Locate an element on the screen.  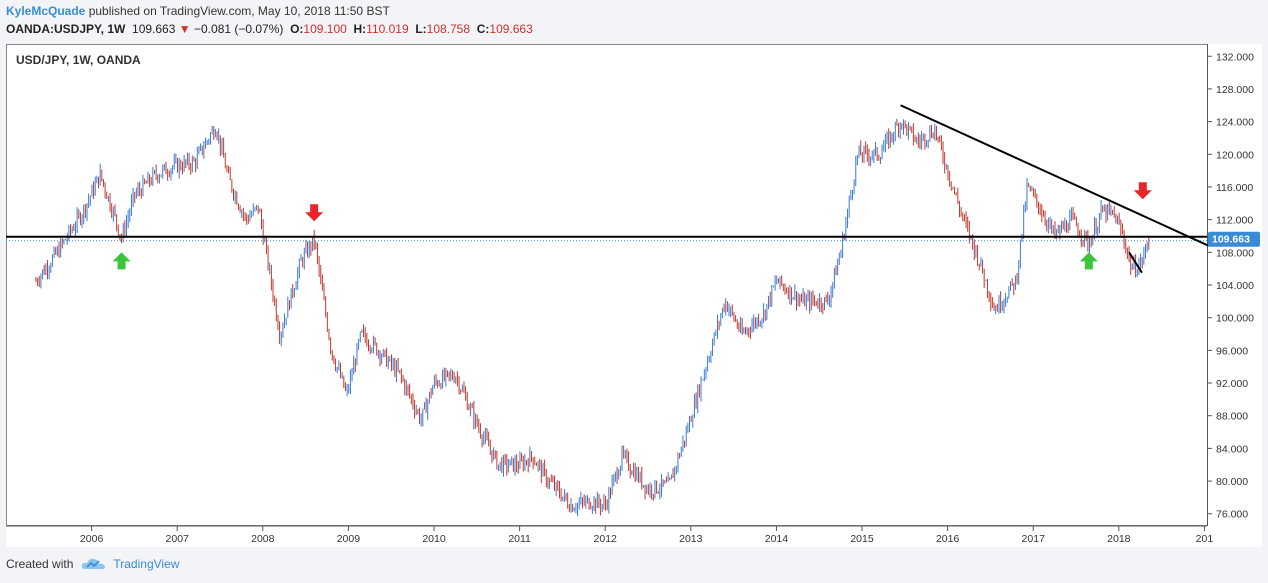
x-tick-label: 2014 is located at coordinates (777, 539).